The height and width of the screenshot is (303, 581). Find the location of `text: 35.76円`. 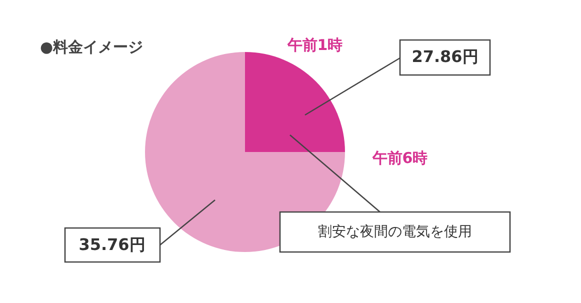

text: 35.76円 is located at coordinates (112, 244).